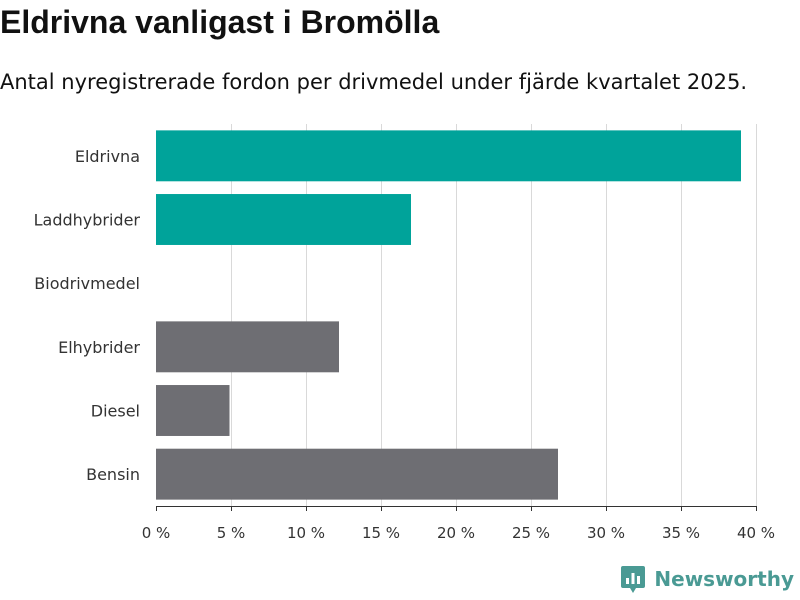 This screenshot has width=800, height=600. I want to click on x-tick-label-10: 10 %, so click(306, 533).